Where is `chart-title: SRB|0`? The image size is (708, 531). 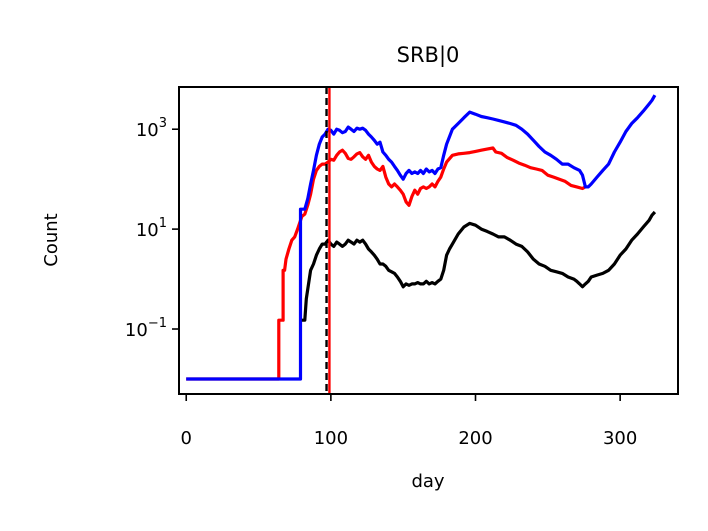 chart-title: SRB|0 is located at coordinates (428, 55).